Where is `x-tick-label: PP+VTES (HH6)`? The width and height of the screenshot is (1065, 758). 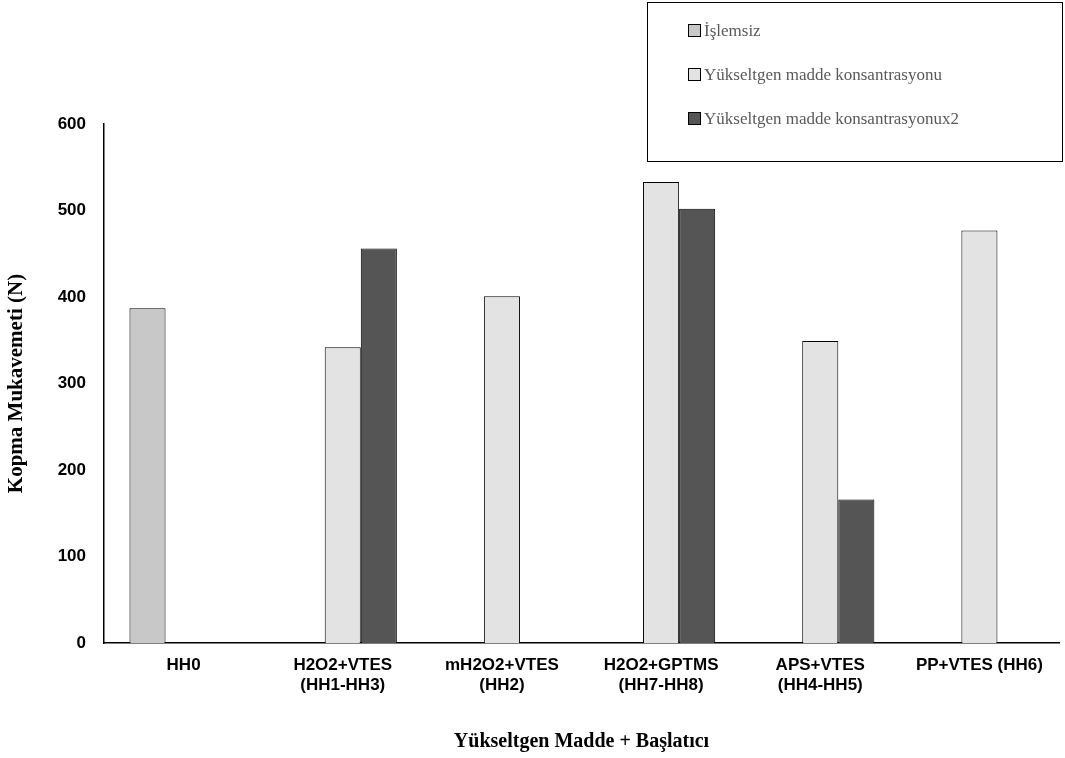 x-tick-label: PP+VTES (HH6) is located at coordinates (979, 664).